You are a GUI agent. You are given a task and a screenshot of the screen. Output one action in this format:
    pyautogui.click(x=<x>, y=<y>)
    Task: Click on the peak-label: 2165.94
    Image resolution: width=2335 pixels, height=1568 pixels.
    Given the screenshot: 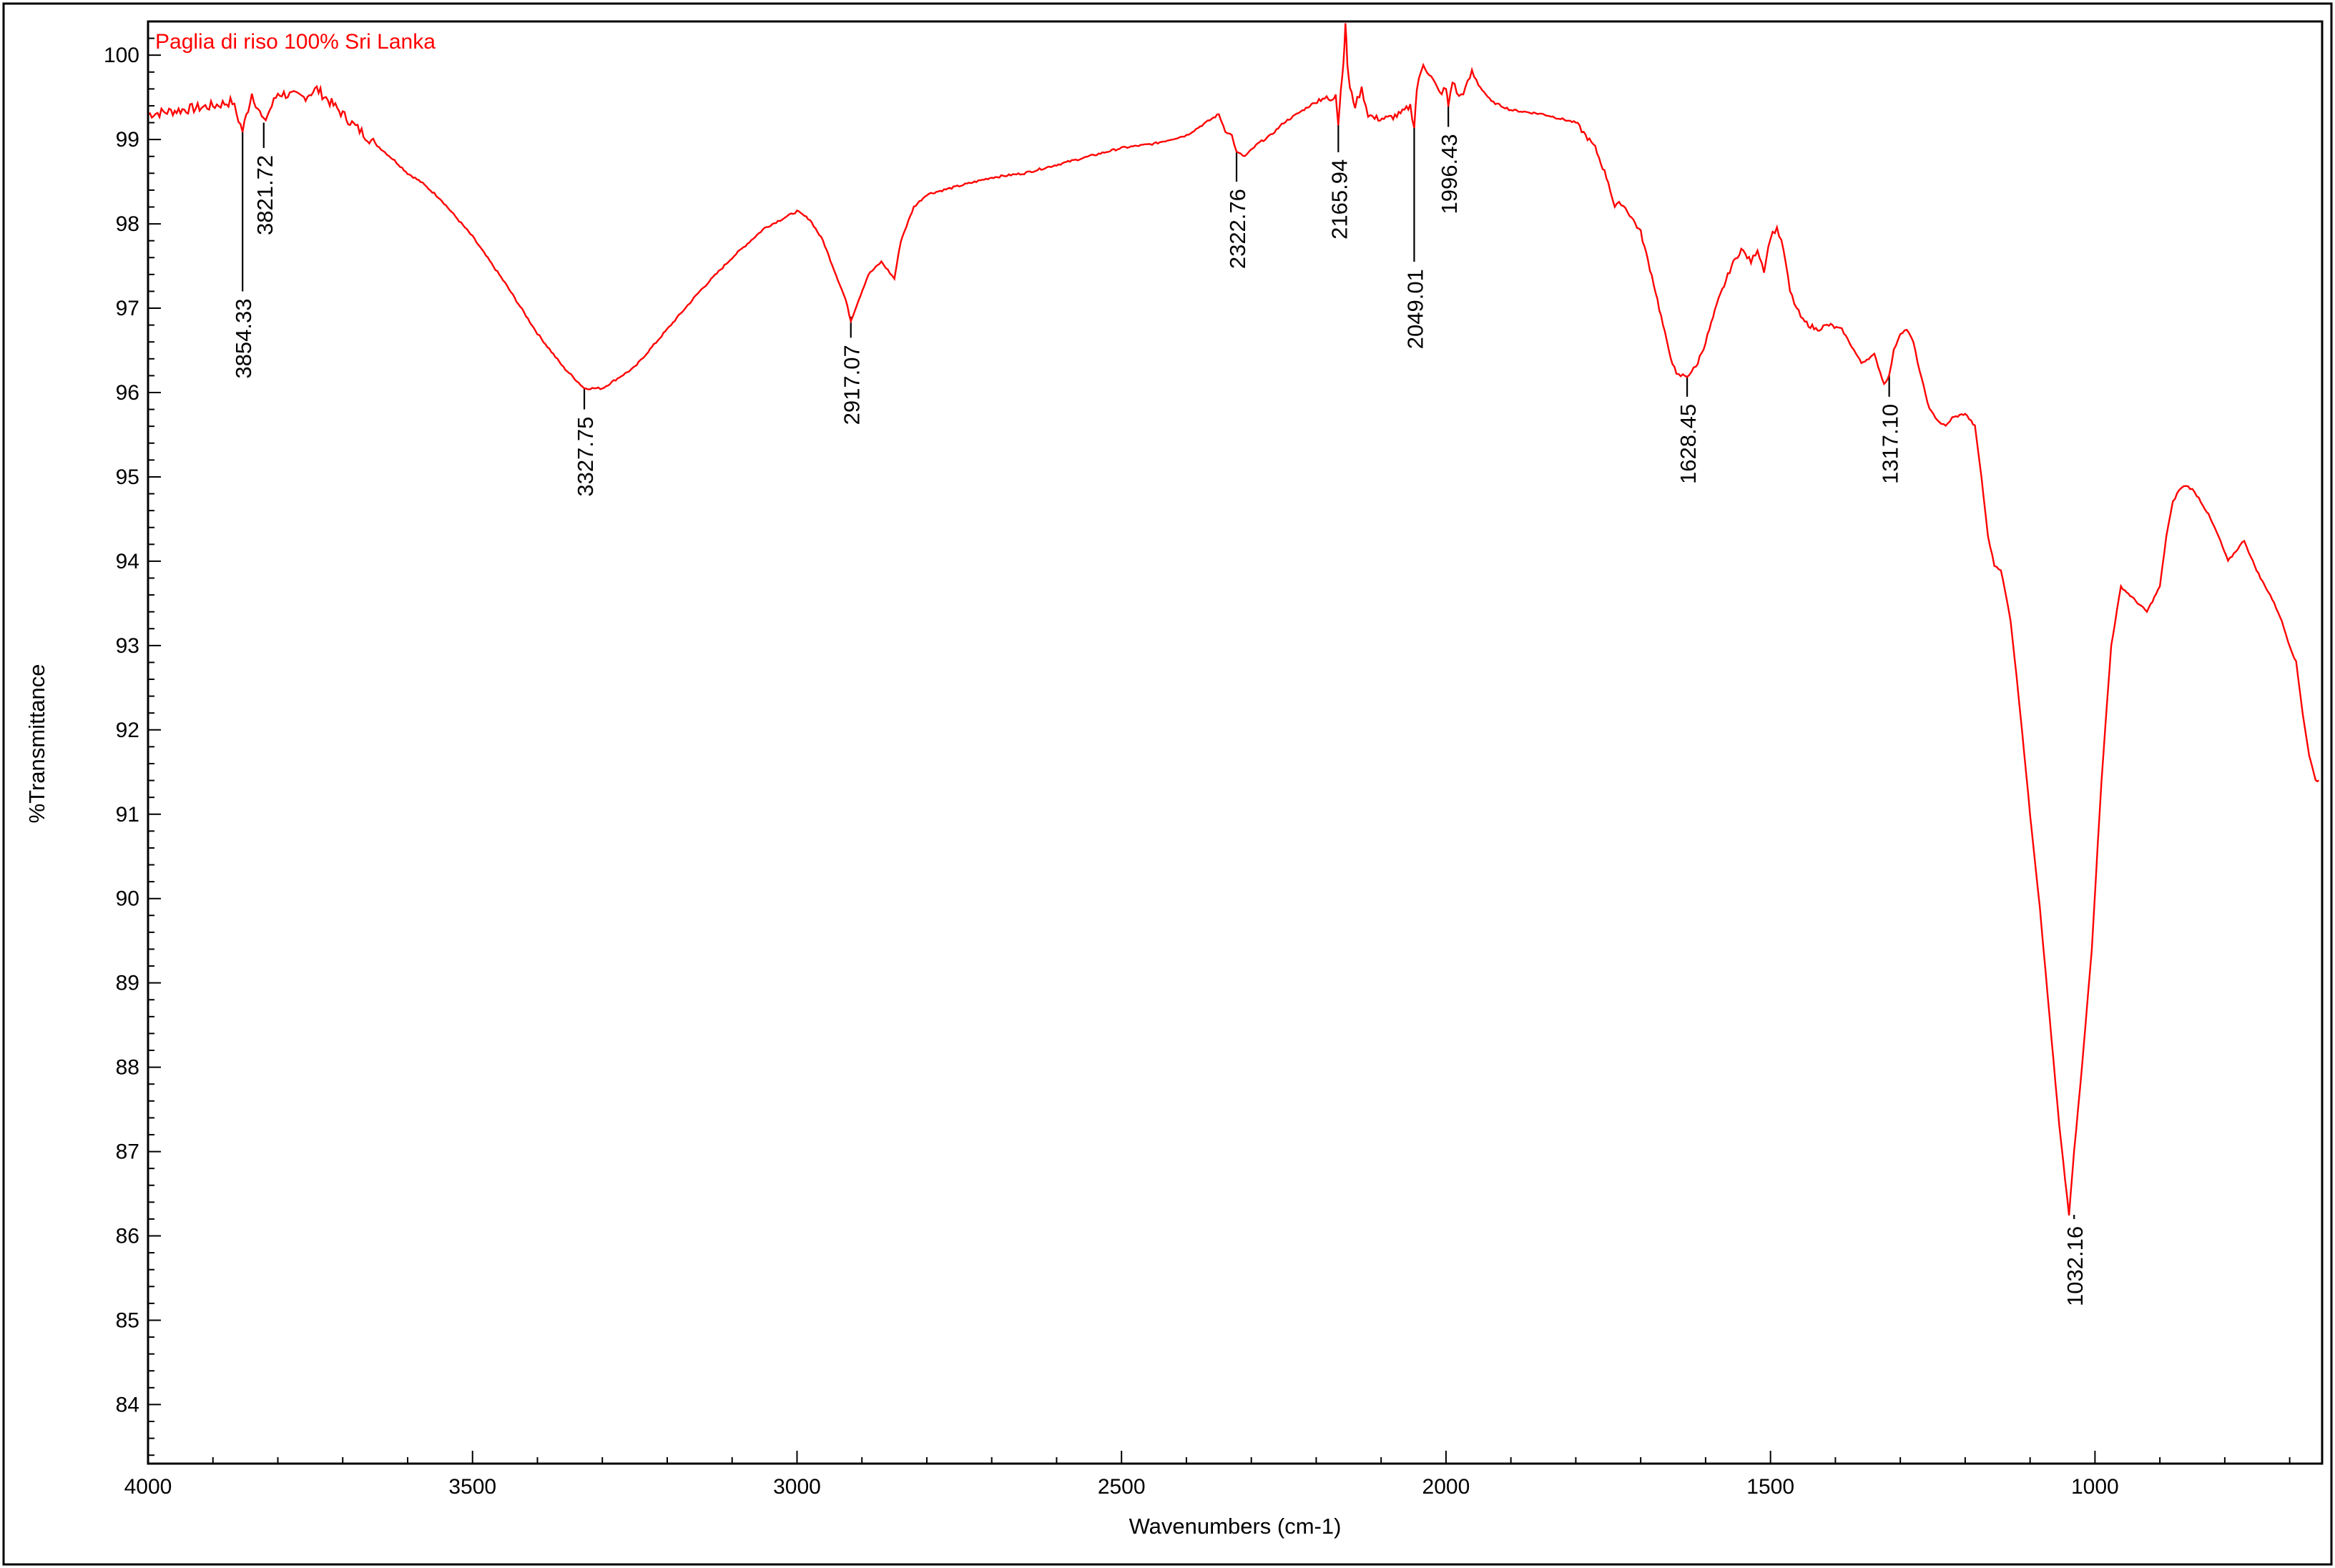 What is the action you would take?
    pyautogui.click(x=1339, y=199)
    